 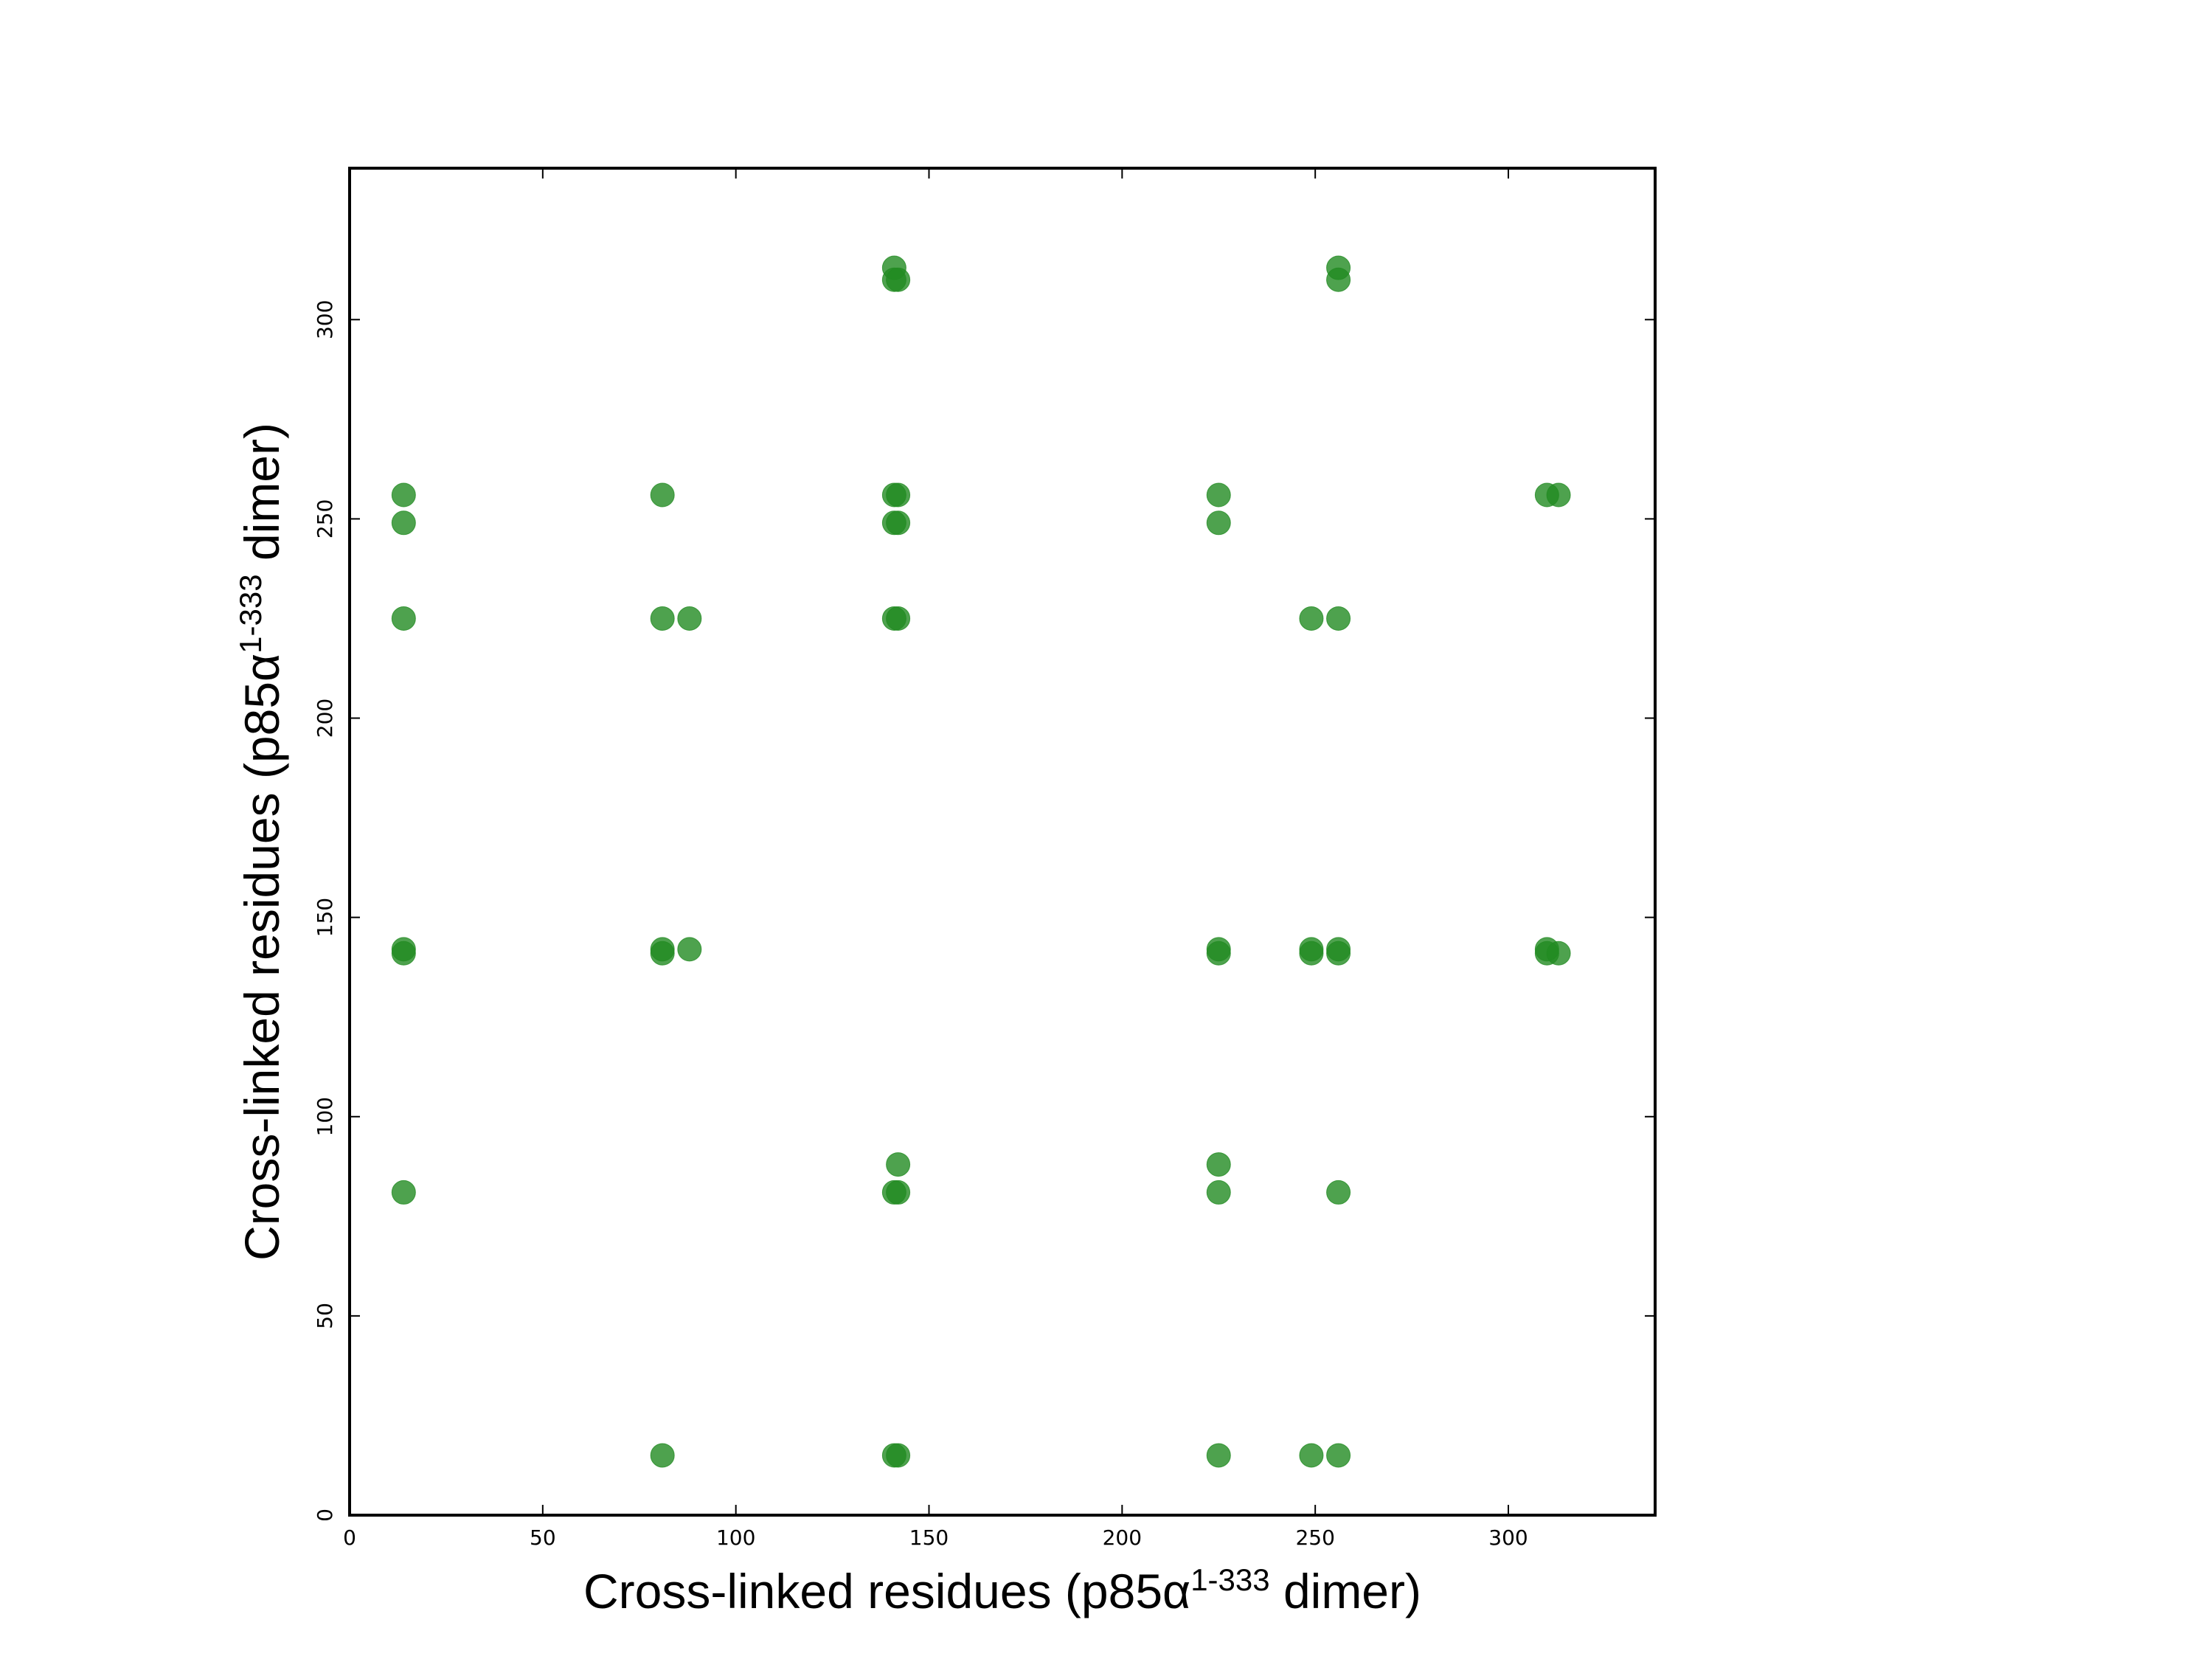 What do you see at coordinates (1508, 1537) in the screenshot?
I see `x-tick-label: 300` at bounding box center [1508, 1537].